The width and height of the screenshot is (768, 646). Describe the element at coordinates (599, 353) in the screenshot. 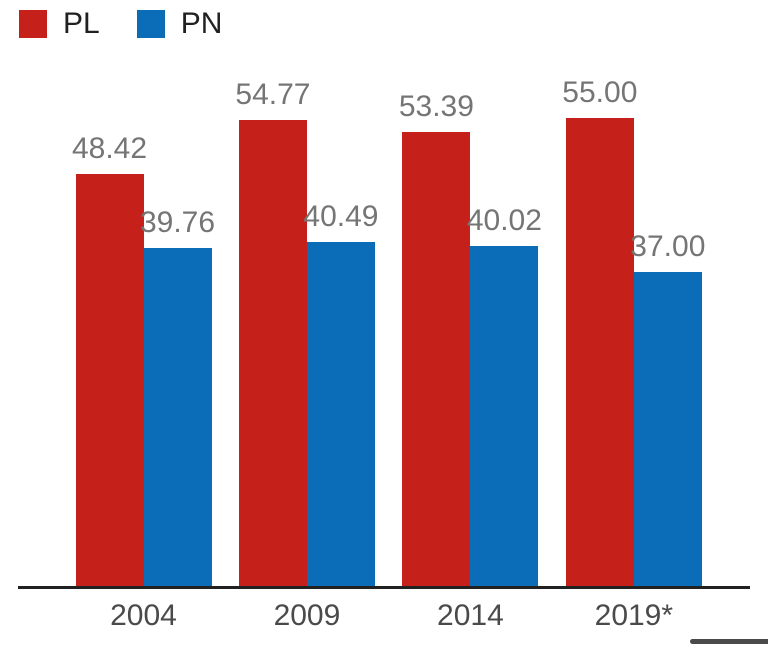

I see `bar-pl-2019` at that location.